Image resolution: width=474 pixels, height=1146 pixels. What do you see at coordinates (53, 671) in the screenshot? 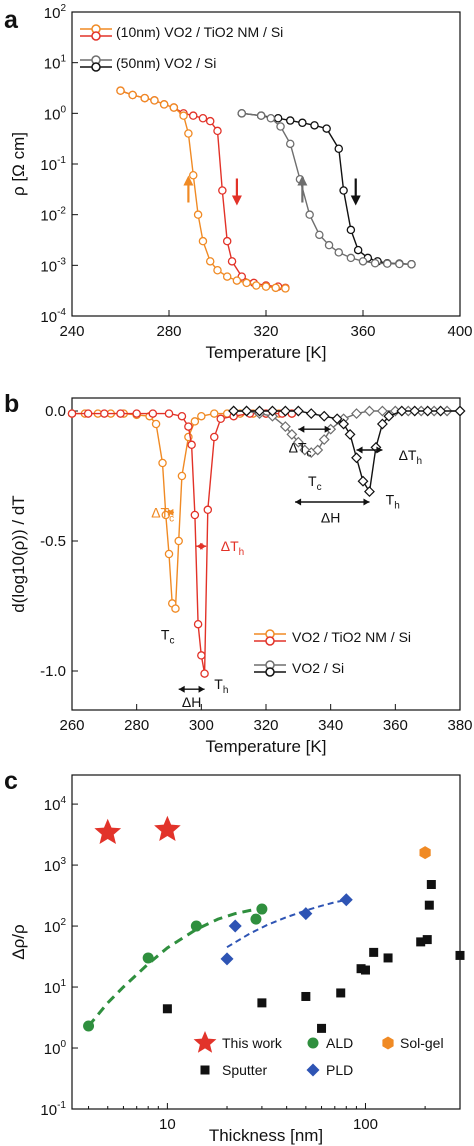
I see `y-tick-label-b-2: -1.0` at bounding box center [53, 671].